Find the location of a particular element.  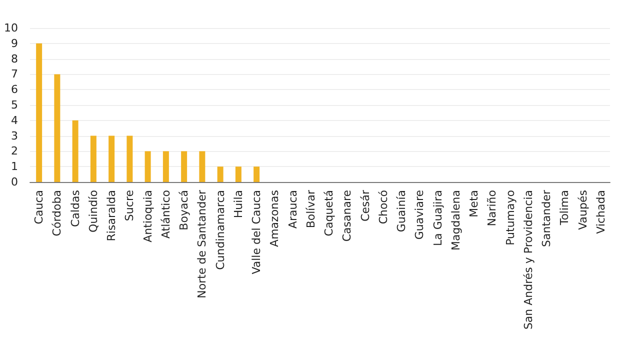

x-tick-label: Vichada is located at coordinates (601, 212).